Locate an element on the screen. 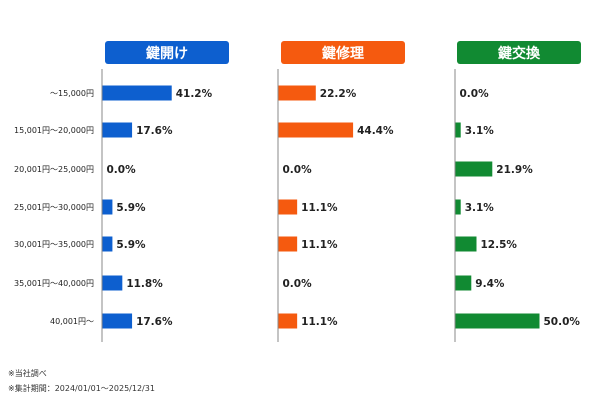  data-label-2-5: 9.4% is located at coordinates (490, 284).